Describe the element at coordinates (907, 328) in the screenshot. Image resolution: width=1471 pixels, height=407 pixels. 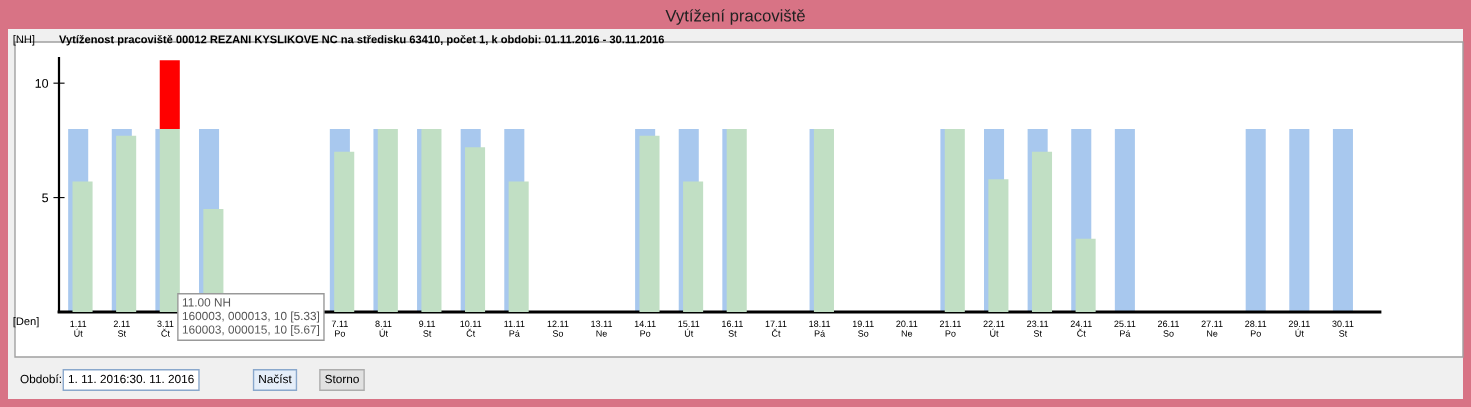
I see `x-tick-label: 20.11 Ne` at that location.